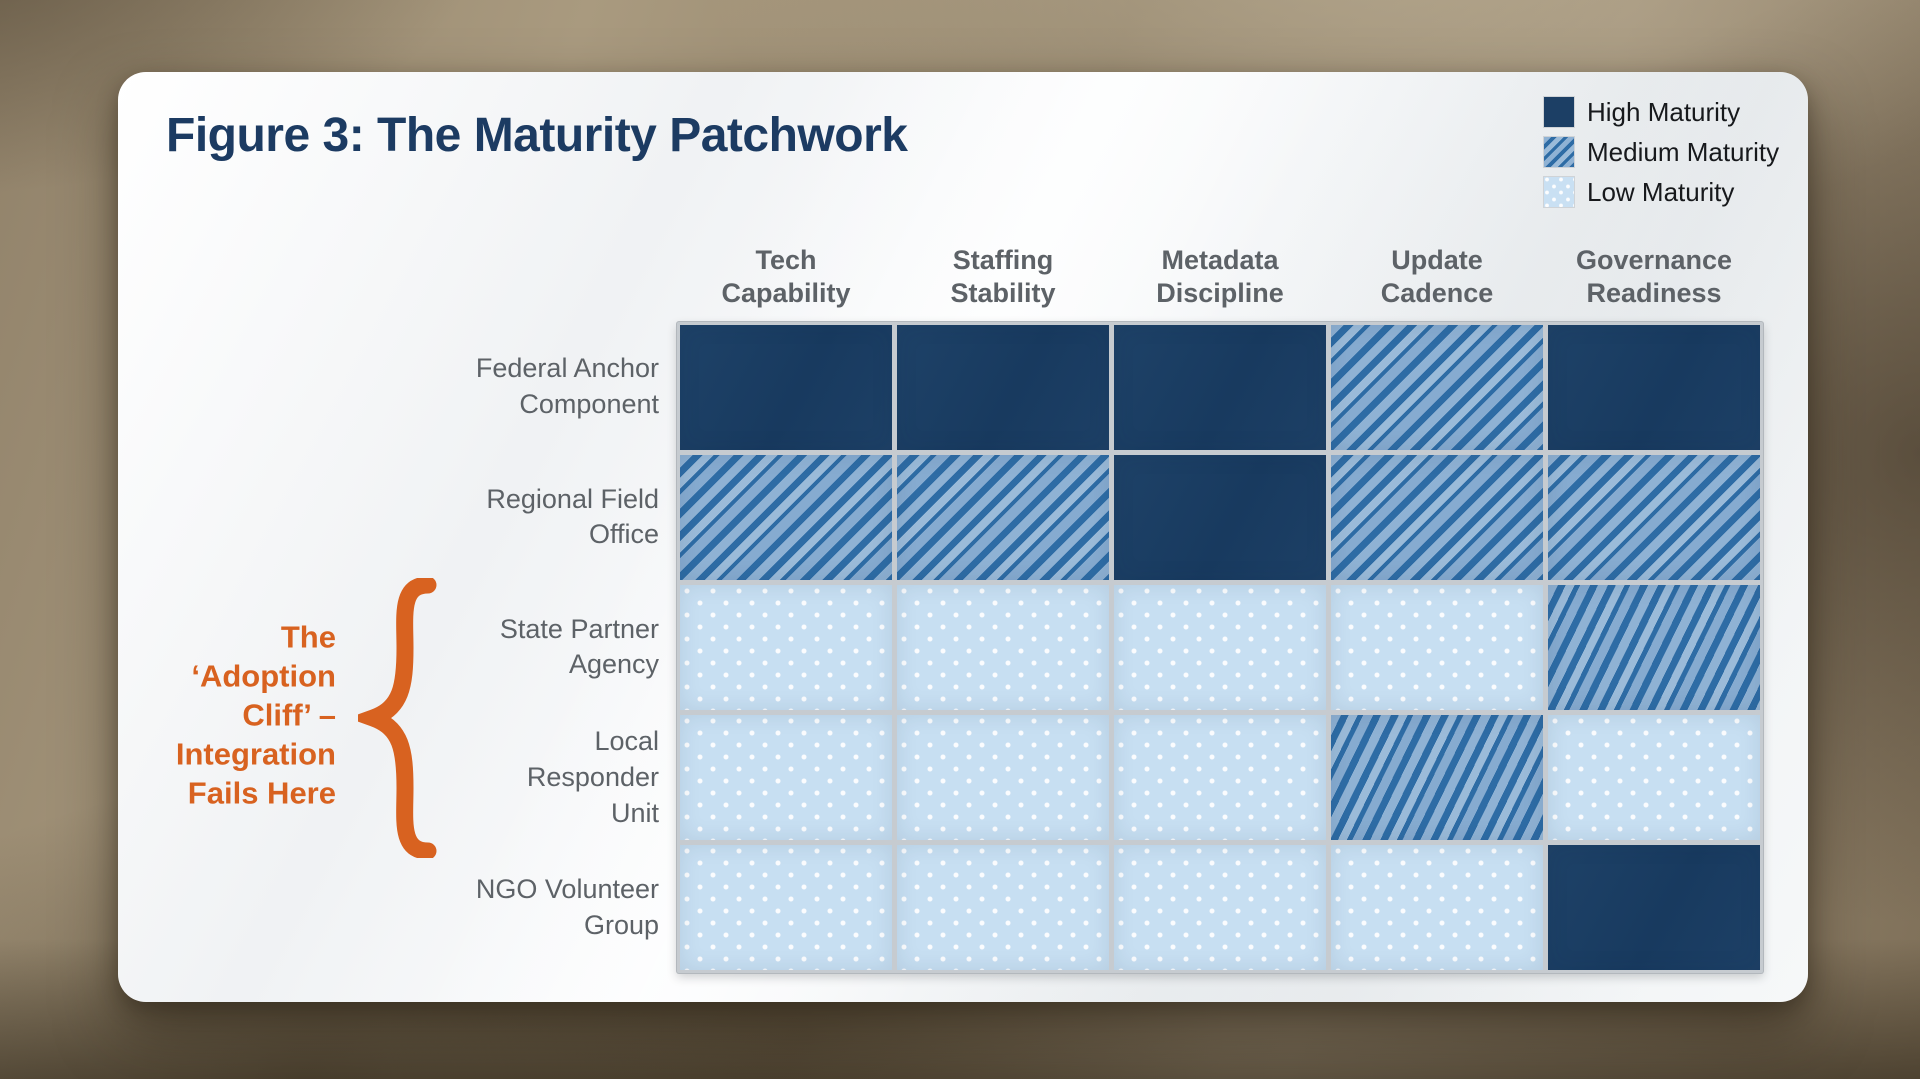 Image resolution: width=1920 pixels, height=1079 pixels. What do you see at coordinates (567, 386) in the screenshot?
I see `row-label-1: Federal Anchor Component` at bounding box center [567, 386].